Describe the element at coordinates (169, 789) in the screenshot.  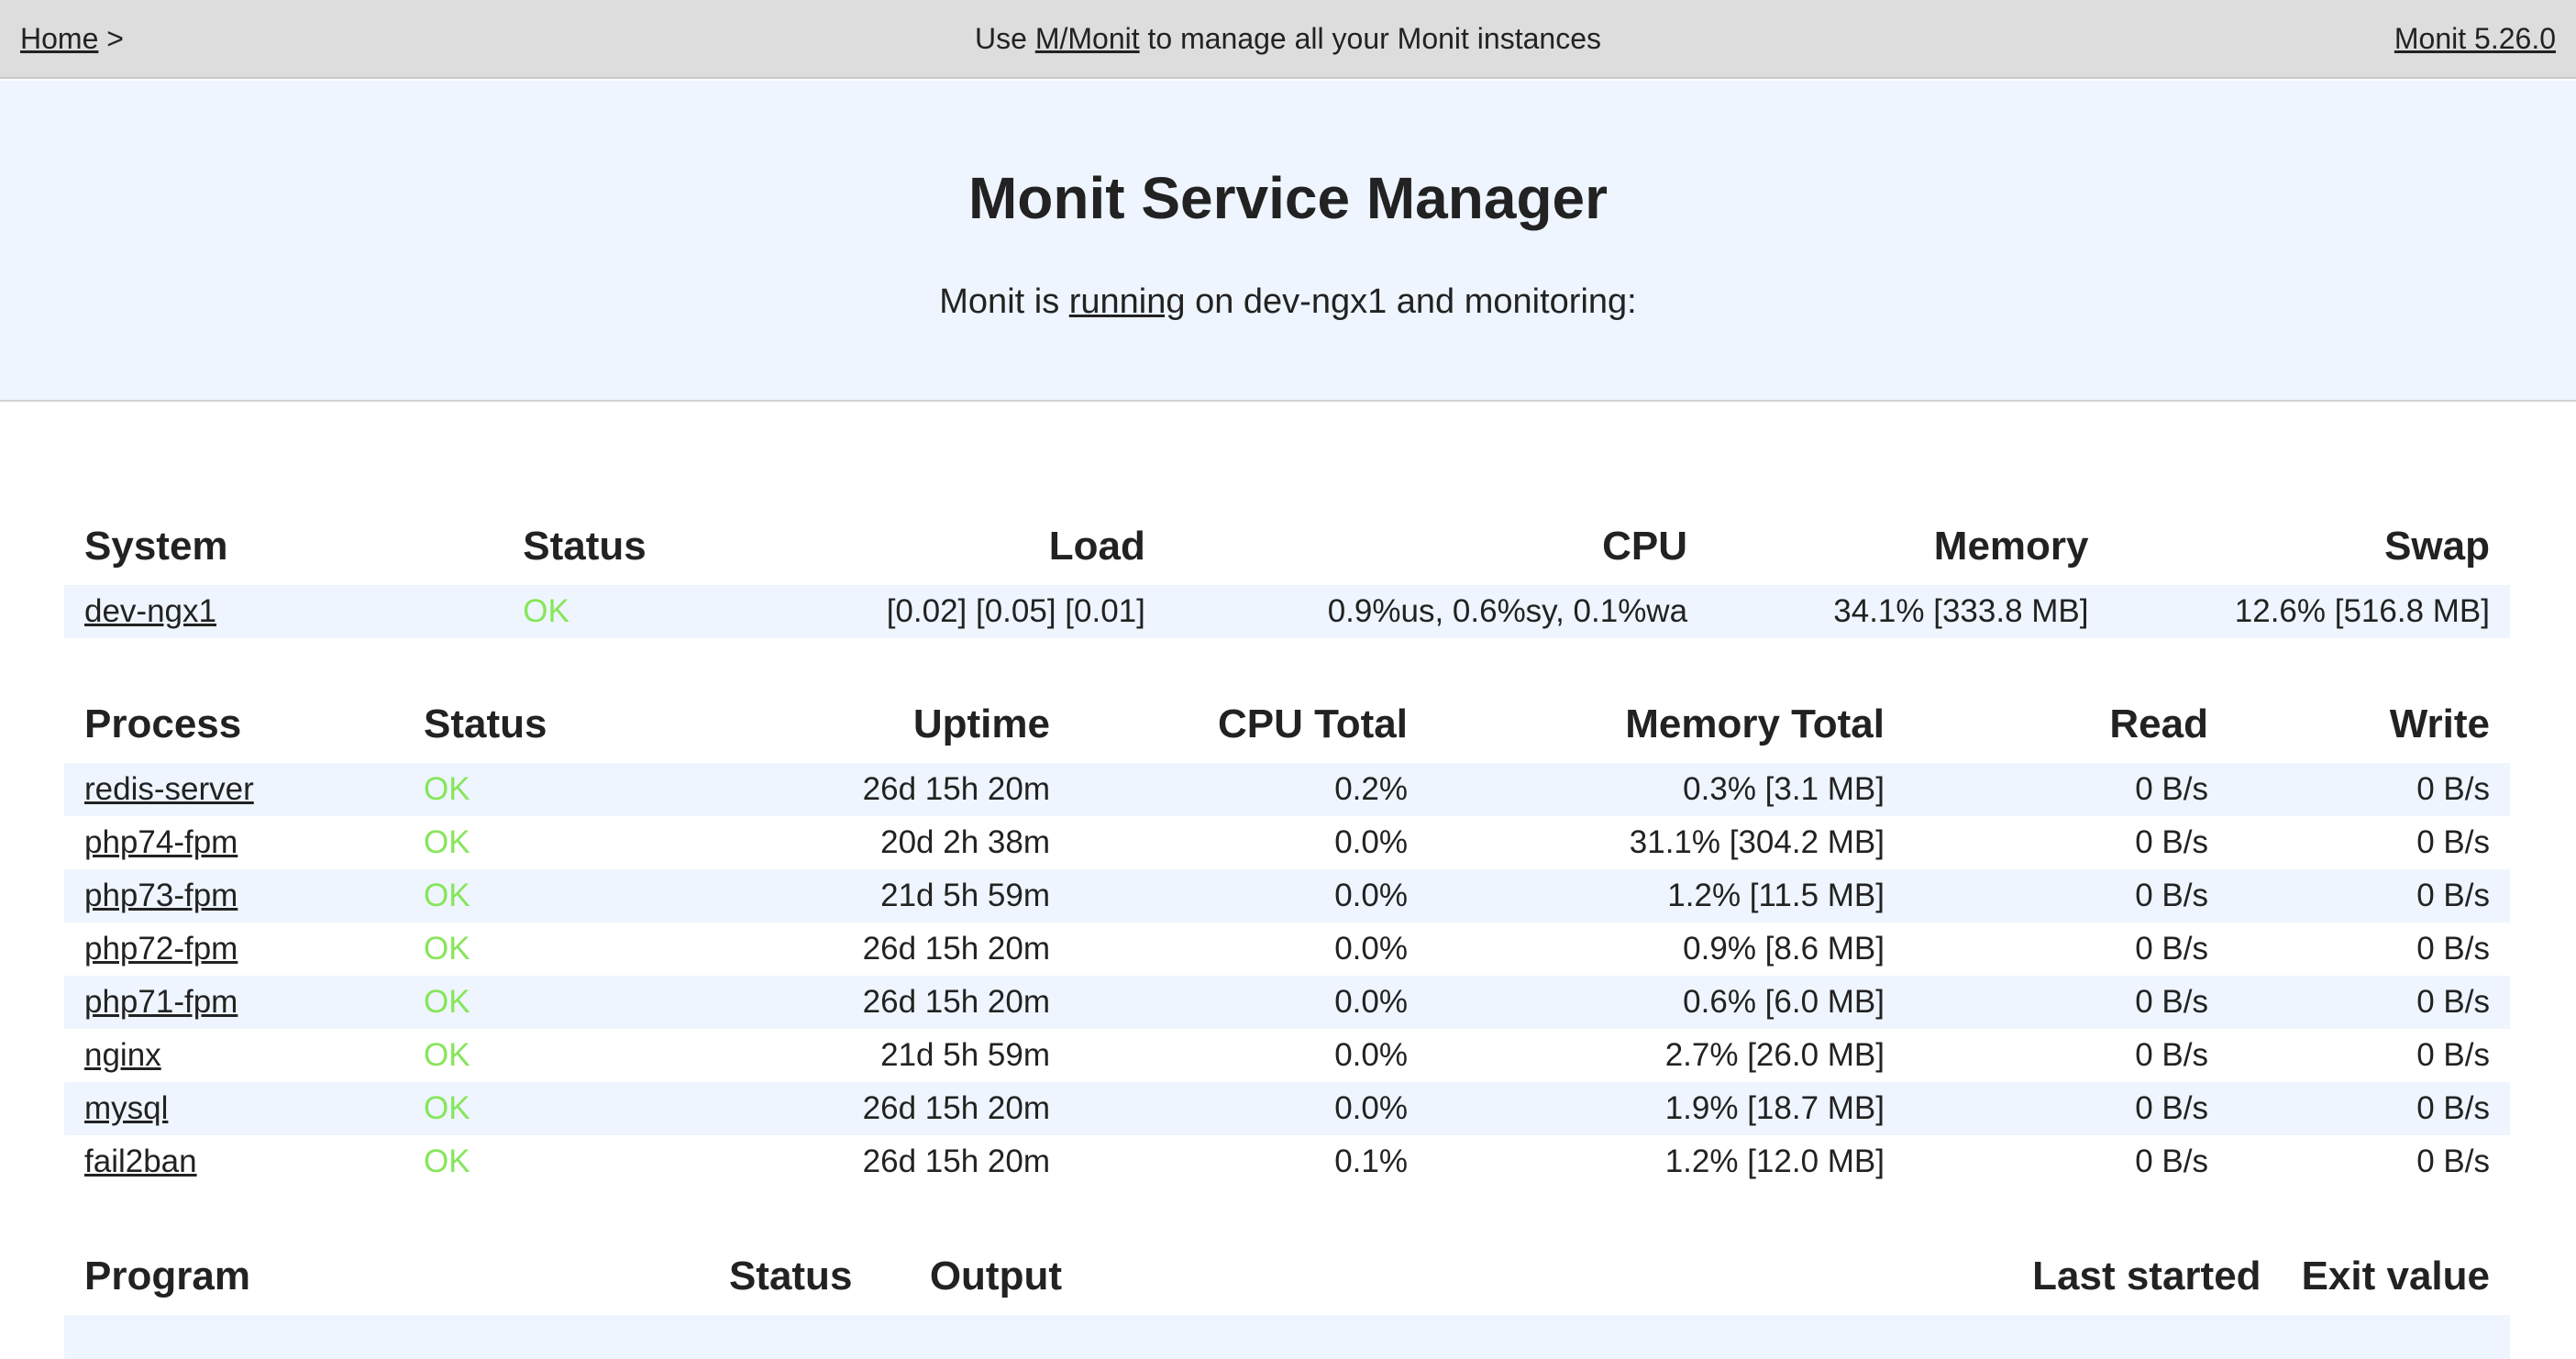
I see `process-name-link: redis-server` at that location.